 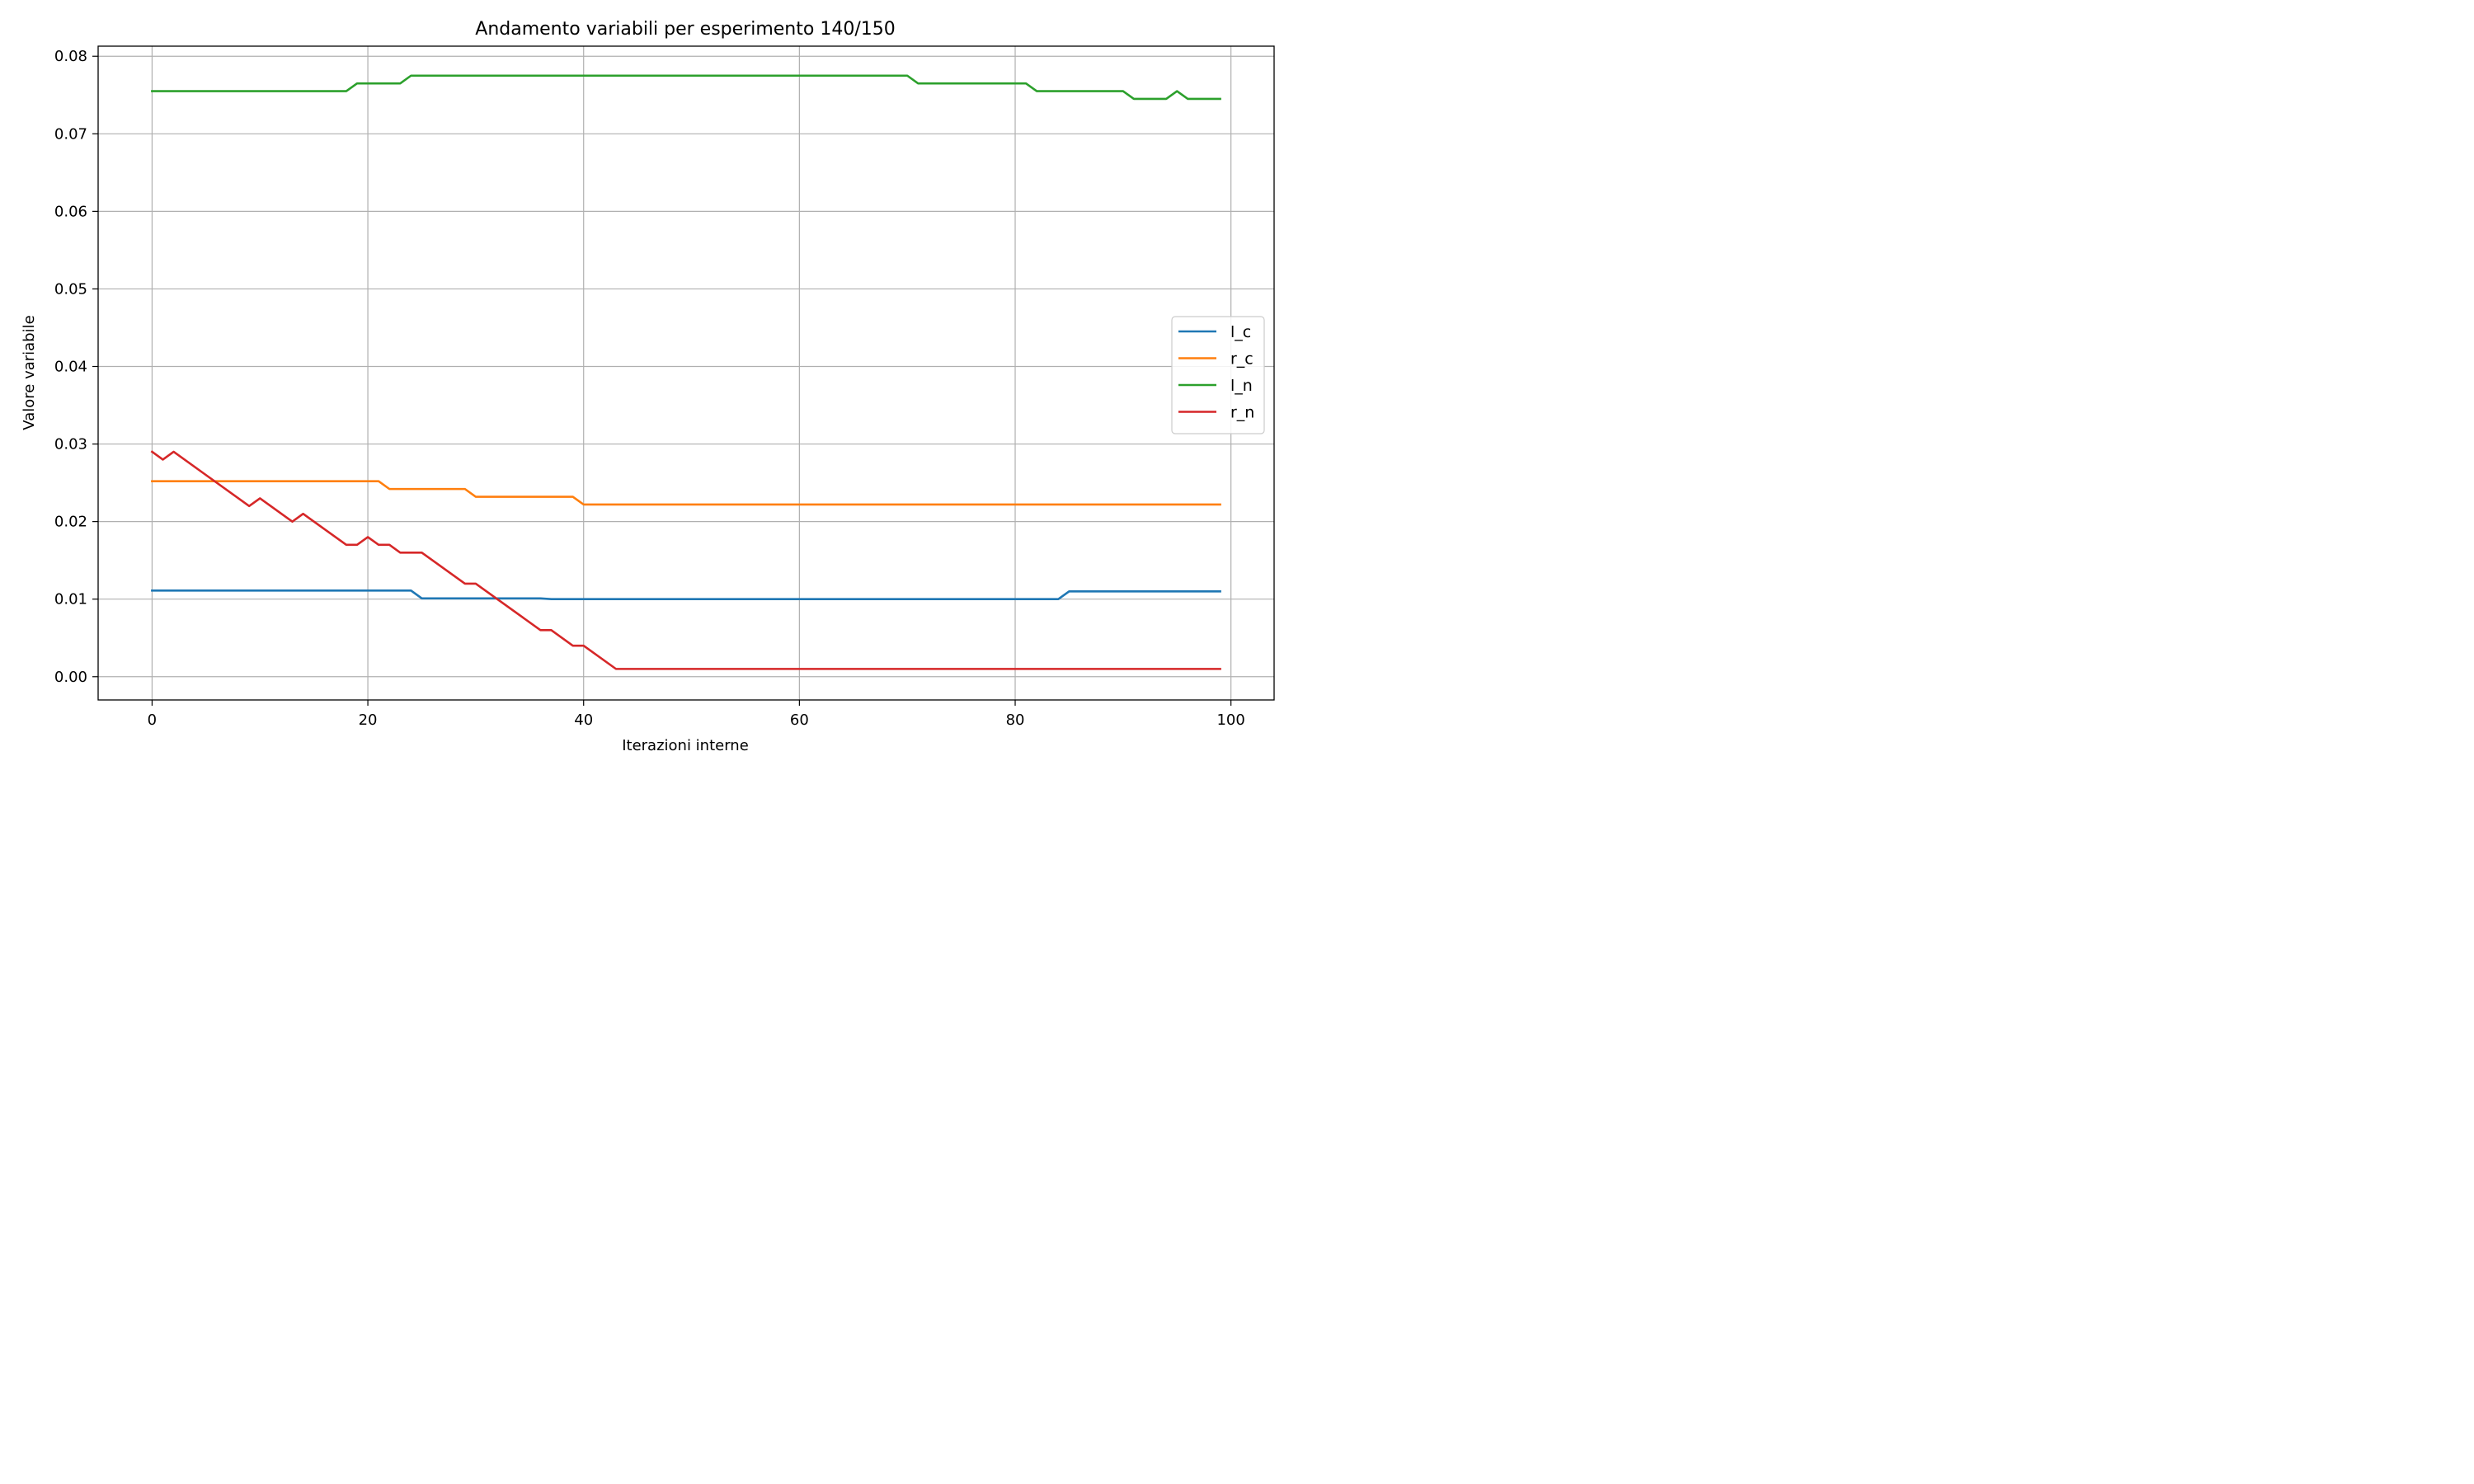 I want to click on y-axis-label: Valore variabile, so click(x=29, y=372).